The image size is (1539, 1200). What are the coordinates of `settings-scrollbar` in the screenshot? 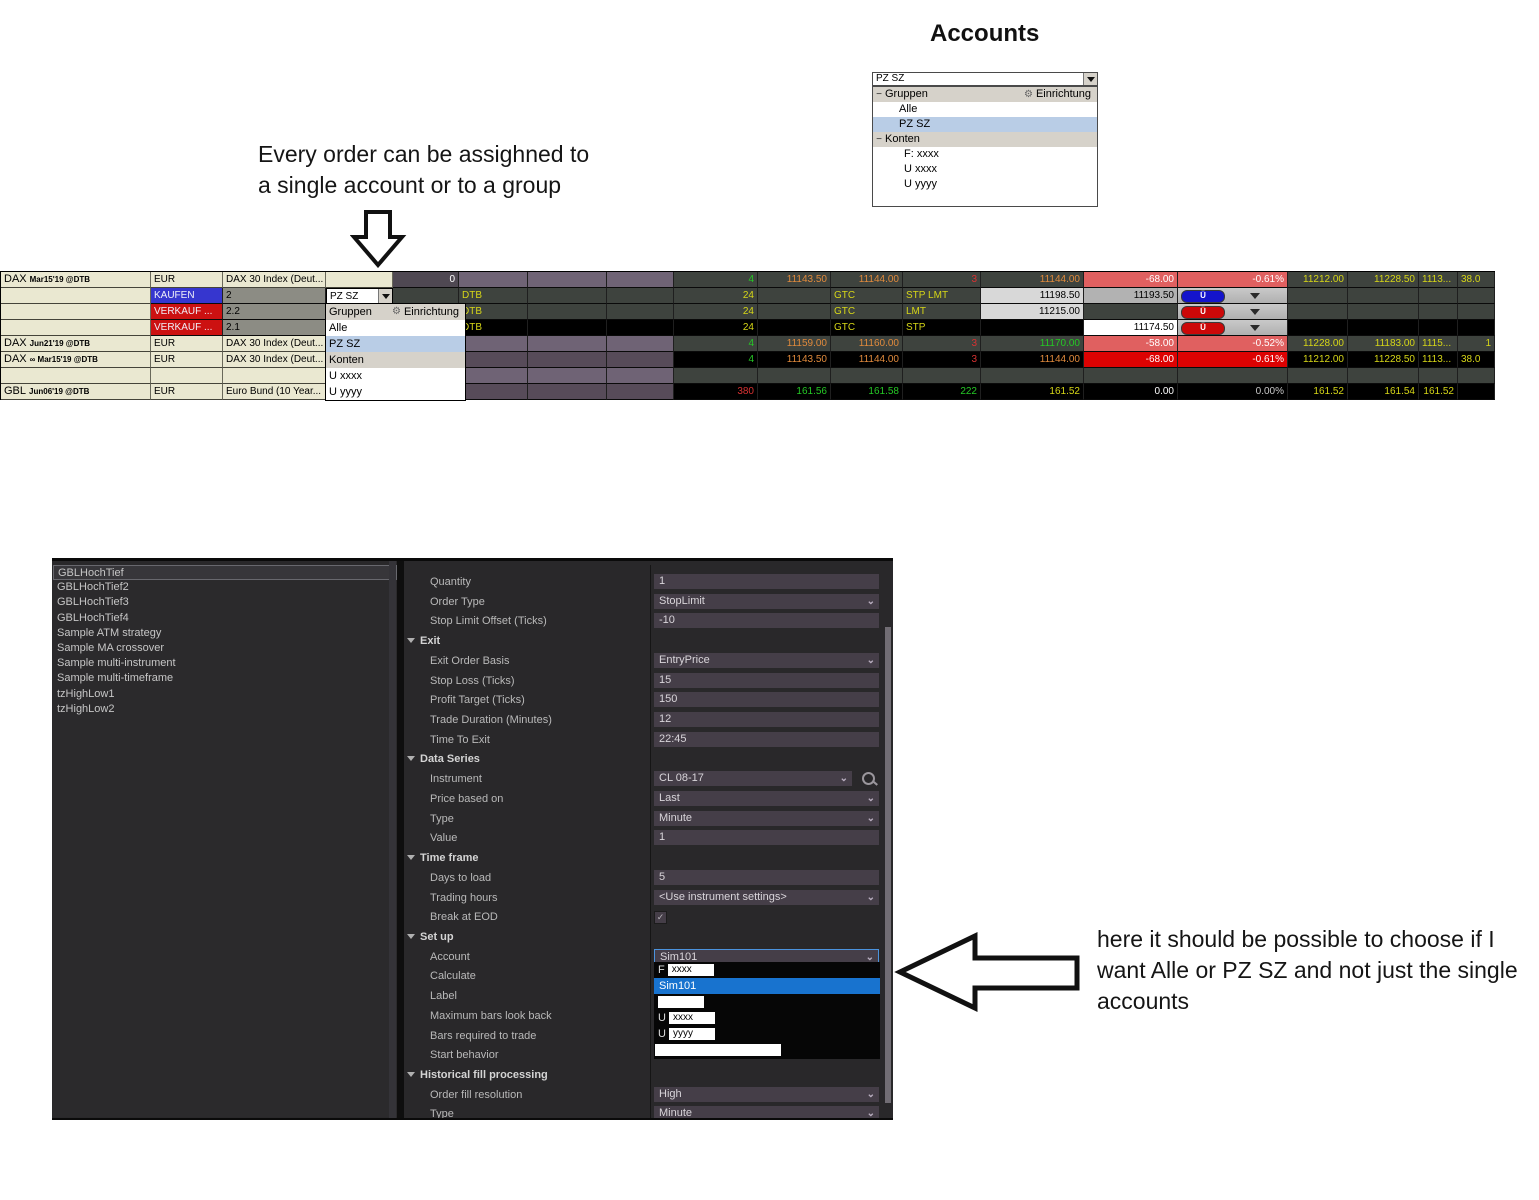 It's located at (888, 865).